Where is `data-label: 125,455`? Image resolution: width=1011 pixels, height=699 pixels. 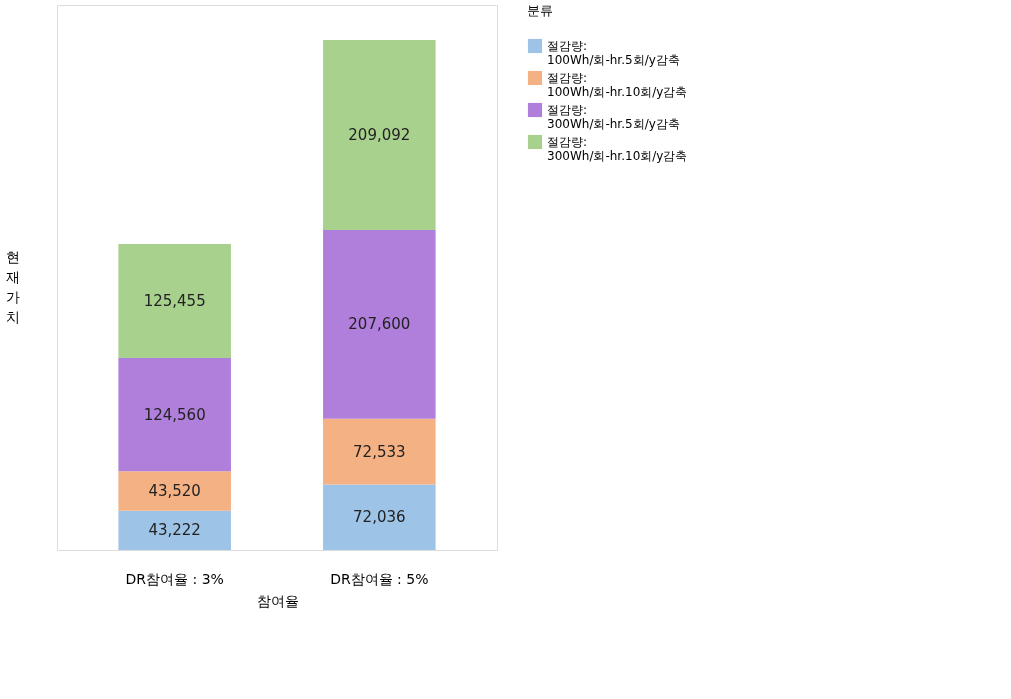
data-label: 125,455 is located at coordinates (174, 301).